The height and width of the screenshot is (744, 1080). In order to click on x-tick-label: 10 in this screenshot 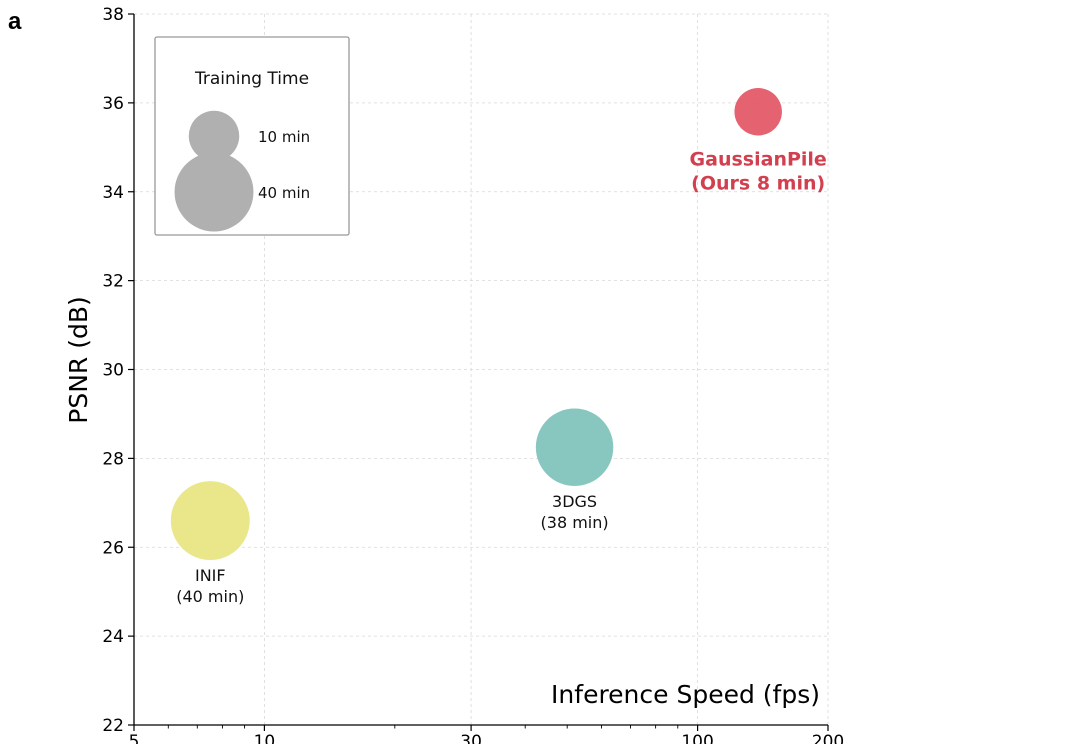, I will do `click(265, 738)`.